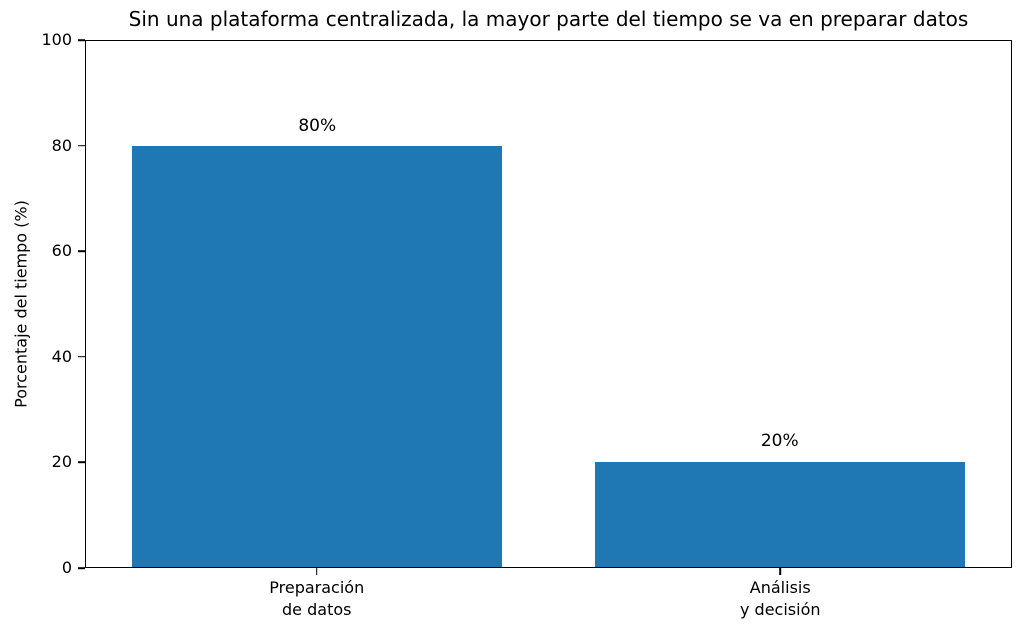 This screenshot has height=634, width=1024. I want to click on y-tick-label: 60, so click(61, 251).